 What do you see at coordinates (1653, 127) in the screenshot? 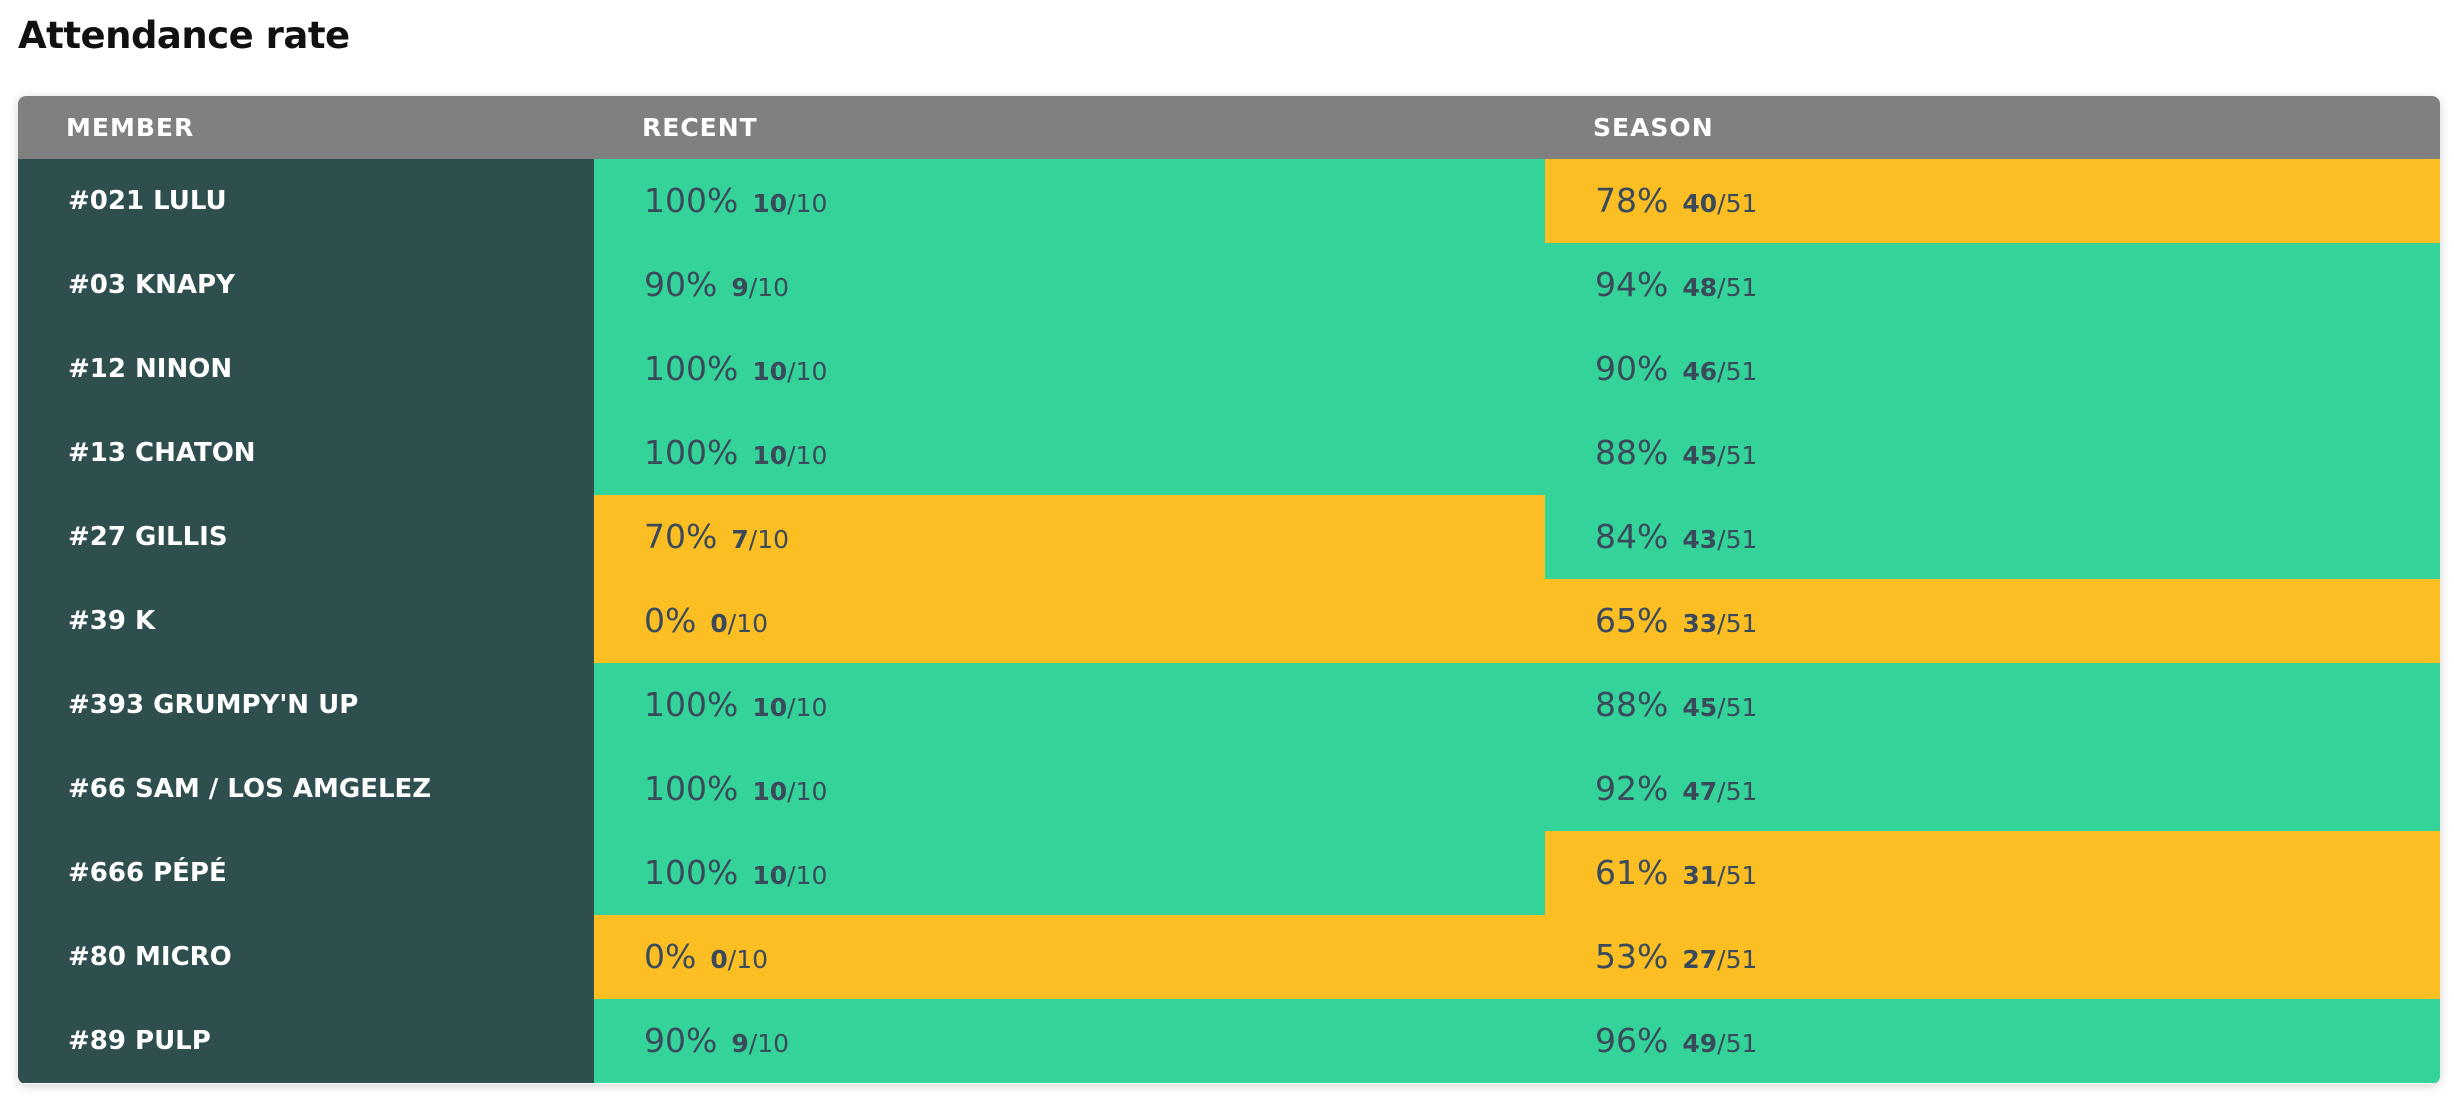
I see `column-header-season: SEASON` at bounding box center [1653, 127].